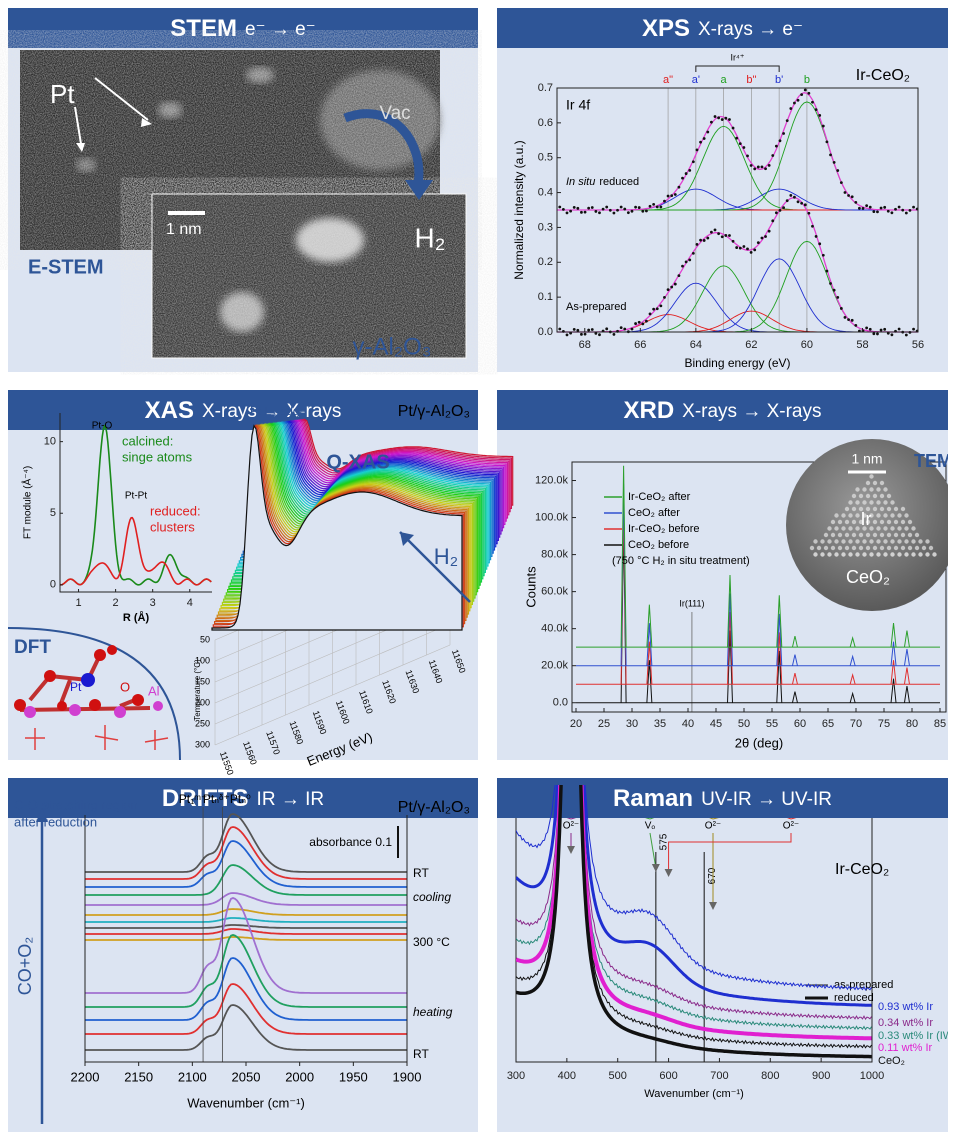  I want to click on label: (750 °C H₂ in situ treatment), so click(681, 561).